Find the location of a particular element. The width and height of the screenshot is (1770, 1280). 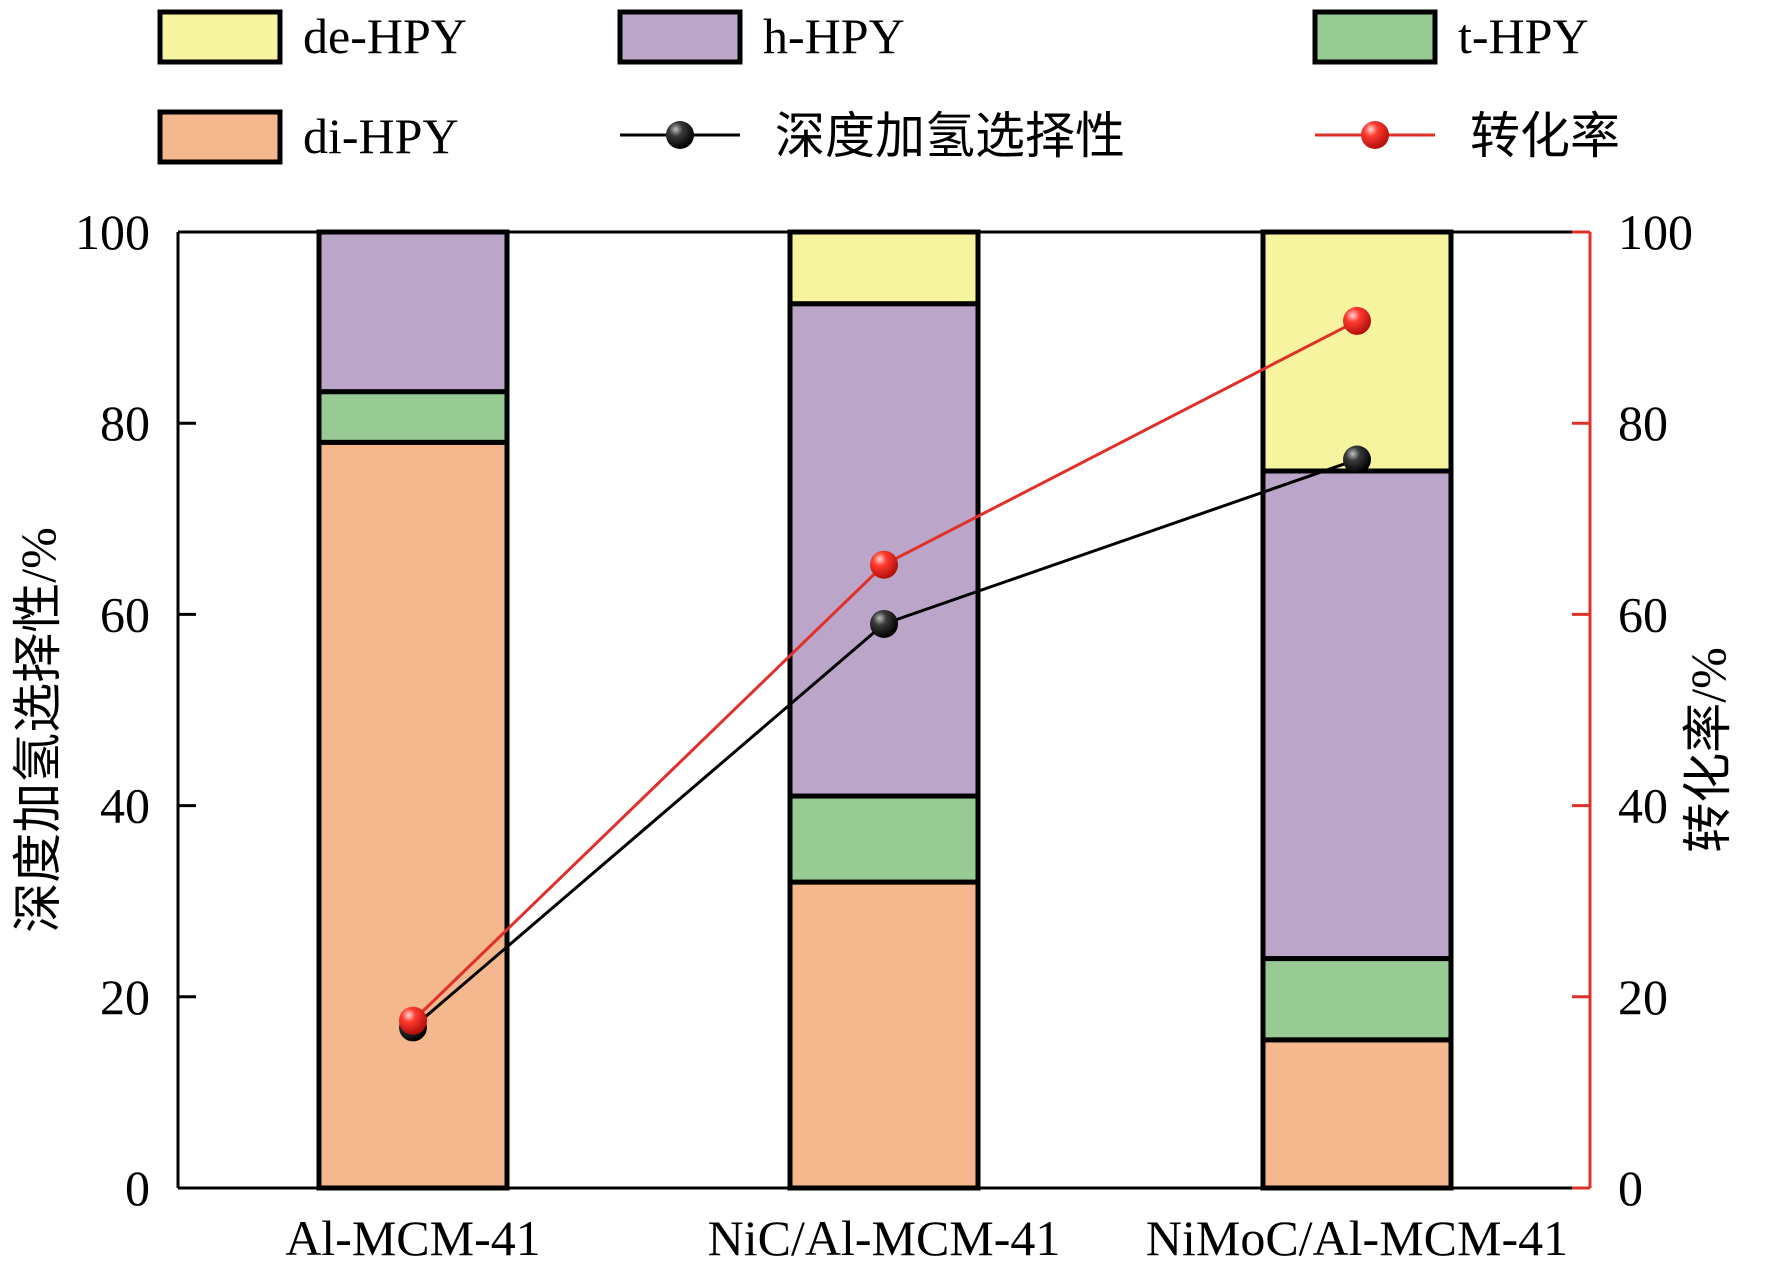

legend-label-深度加氢选择性: 深度加氢选择性 is located at coordinates (950, 136).